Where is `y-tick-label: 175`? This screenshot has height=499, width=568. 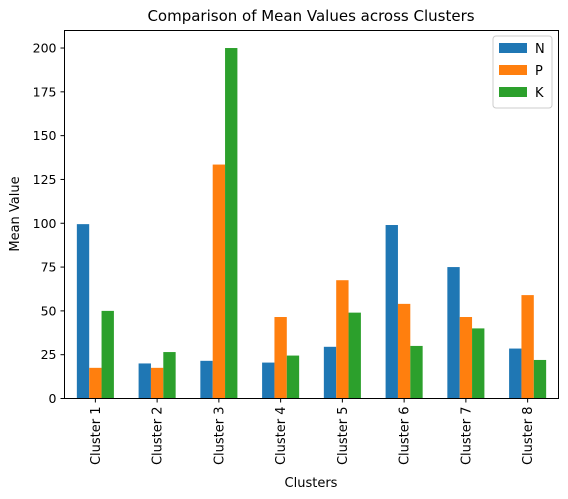
y-tick-label: 175 is located at coordinates (45, 91).